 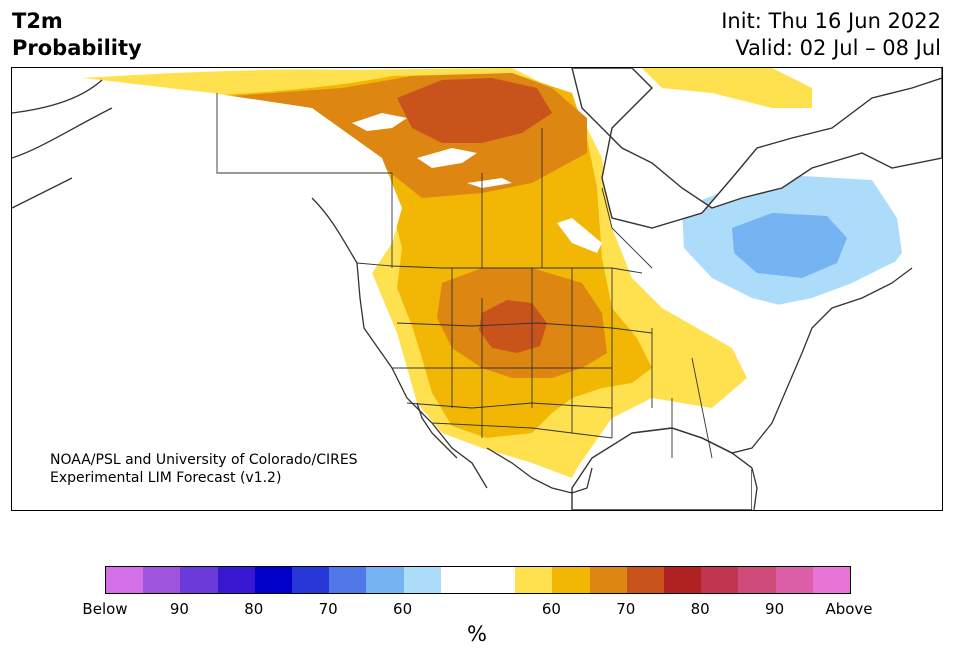 I want to click on colorbar-unit: %, so click(x=477, y=634).